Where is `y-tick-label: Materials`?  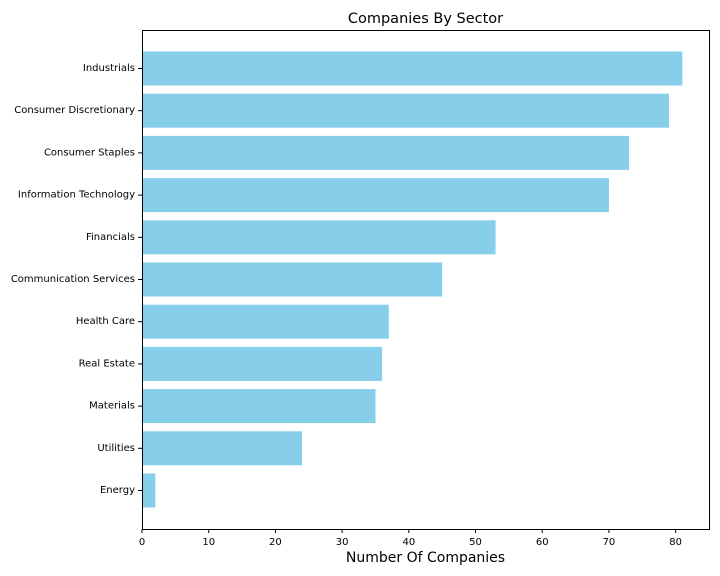
y-tick-label: Materials is located at coordinates (112, 406).